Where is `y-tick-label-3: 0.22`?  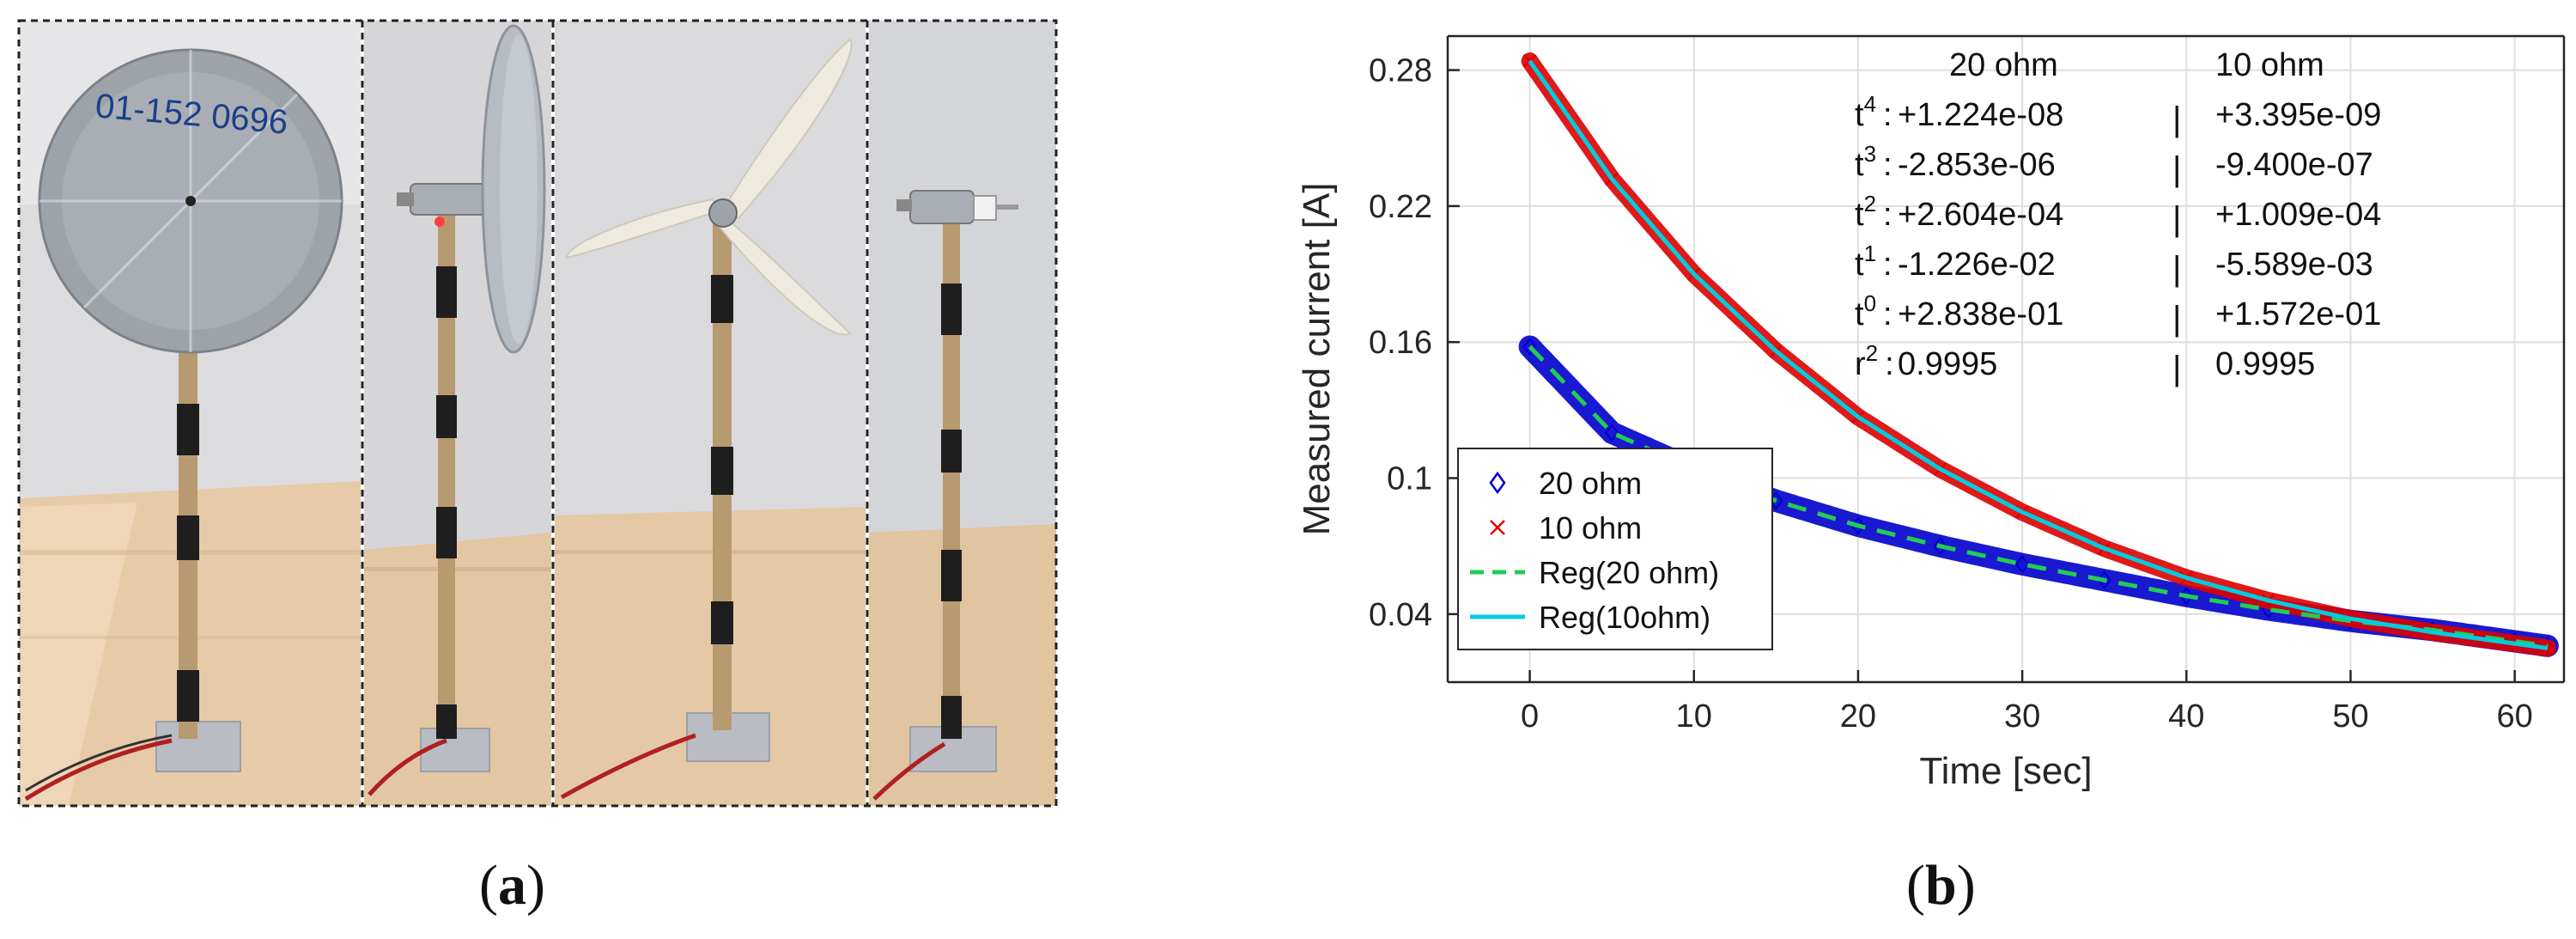 y-tick-label-3: 0.22 is located at coordinates (1400, 207).